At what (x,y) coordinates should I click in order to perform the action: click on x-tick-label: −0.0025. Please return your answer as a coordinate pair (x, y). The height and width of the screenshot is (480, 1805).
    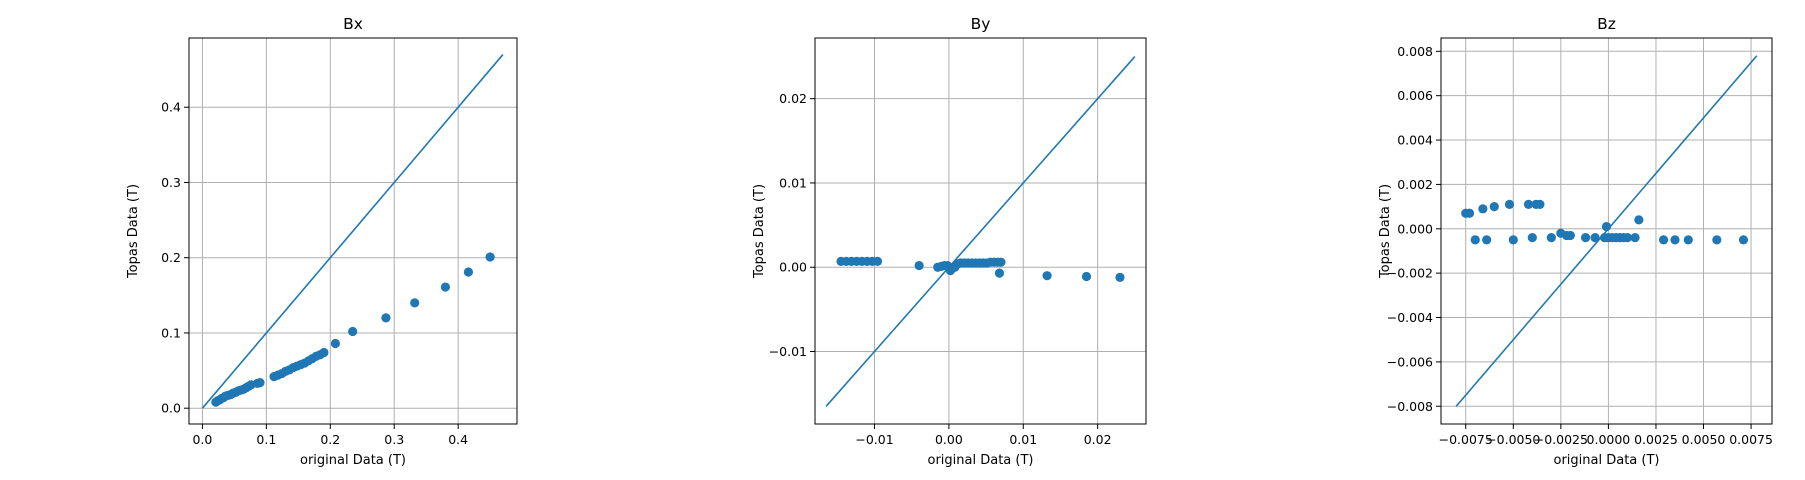
    Looking at the image, I should click on (1561, 439).